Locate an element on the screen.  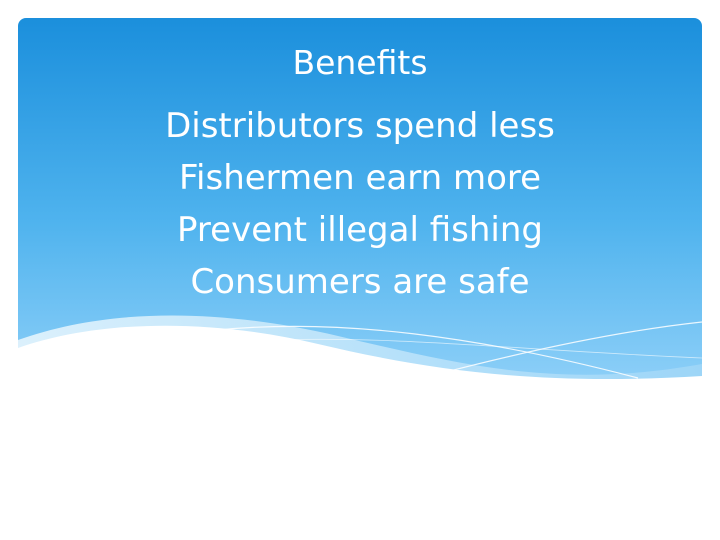
white-wave is located at coordinates (360, 356).